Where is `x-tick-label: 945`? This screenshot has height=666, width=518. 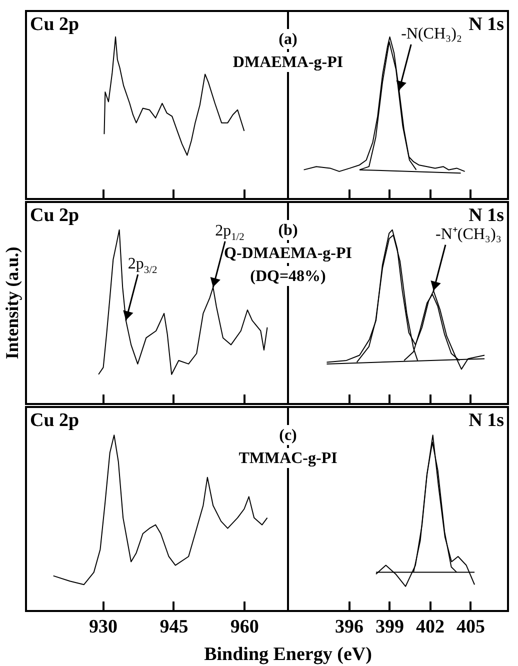 x-tick-label: 945 is located at coordinates (174, 627).